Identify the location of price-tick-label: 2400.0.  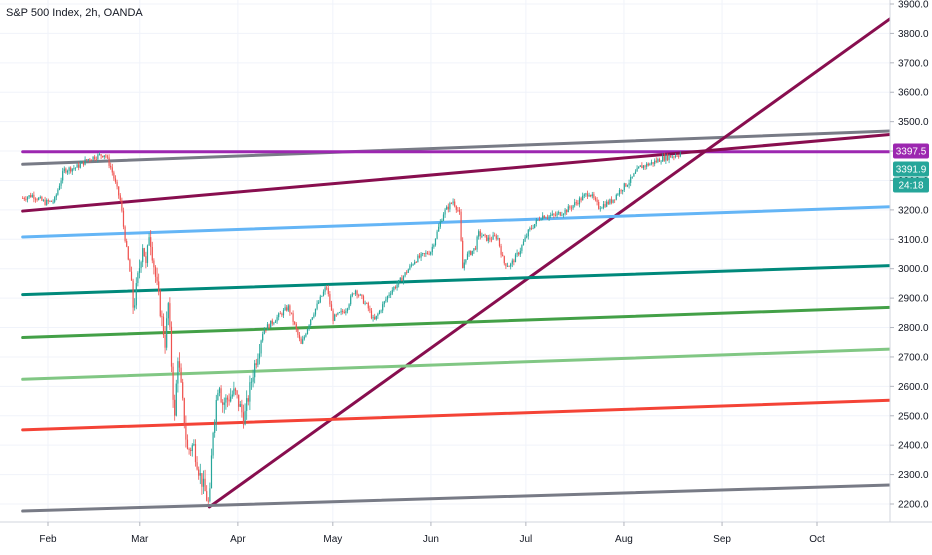
(913, 446).